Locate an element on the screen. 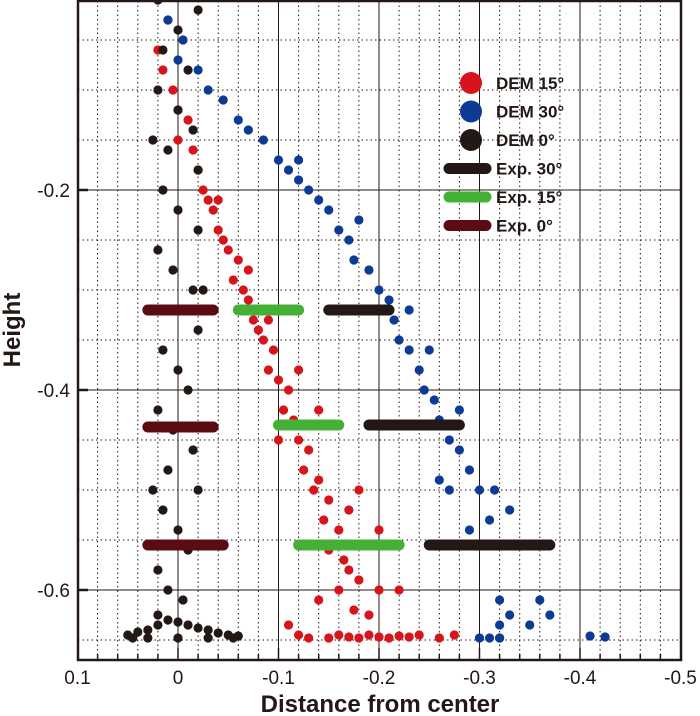  y-tick-label: -0.2 is located at coordinates (53, 191).